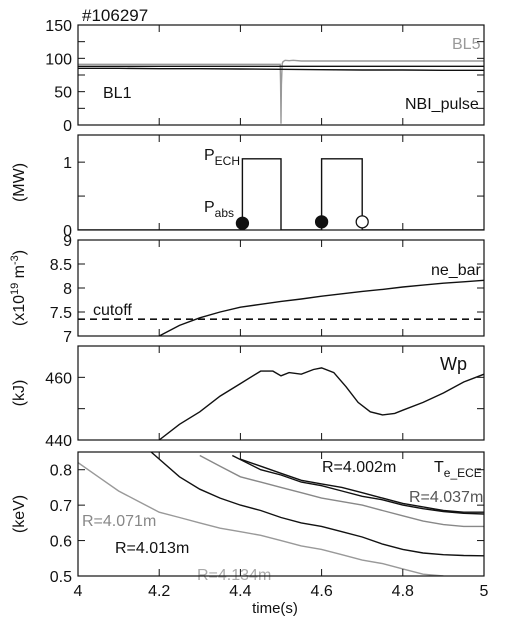  I want to click on label-p-abs: Pabs, so click(219, 209).